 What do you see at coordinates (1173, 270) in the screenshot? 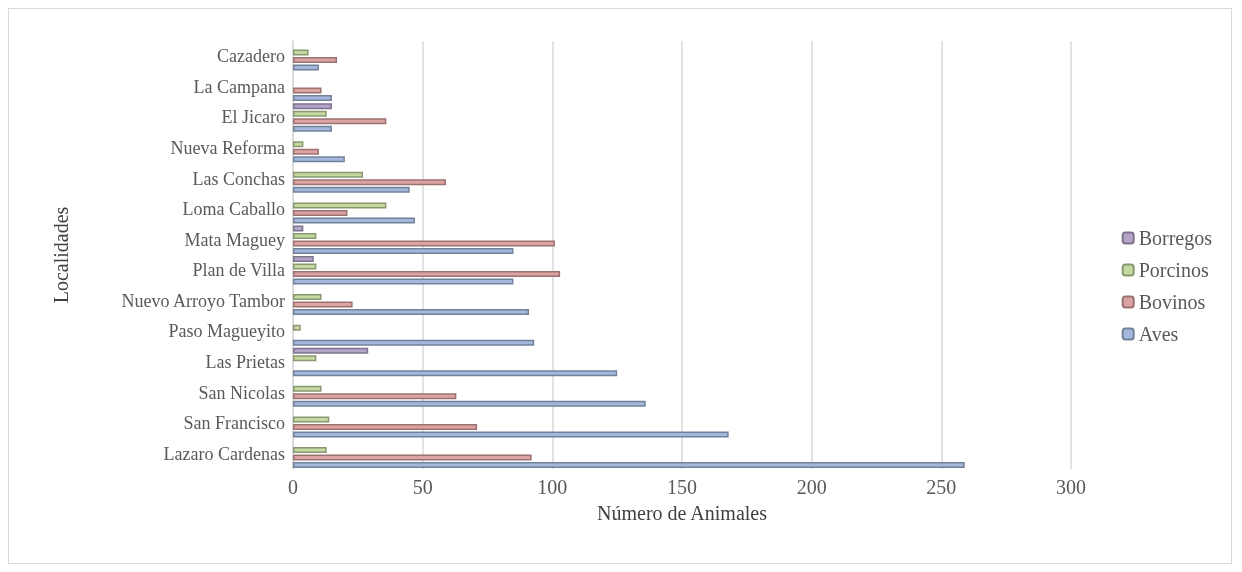
I see `legend-label: Porcinos` at bounding box center [1173, 270].